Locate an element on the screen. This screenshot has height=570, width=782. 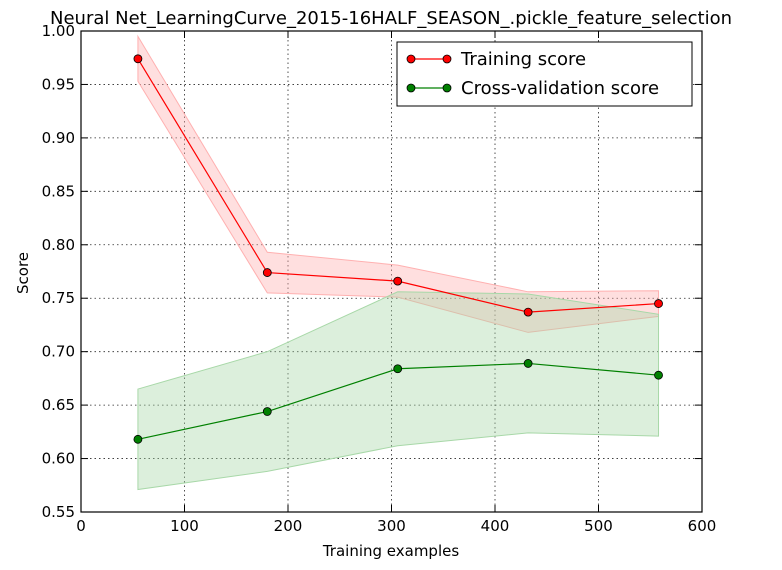
legend-box is located at coordinates (544, 74).